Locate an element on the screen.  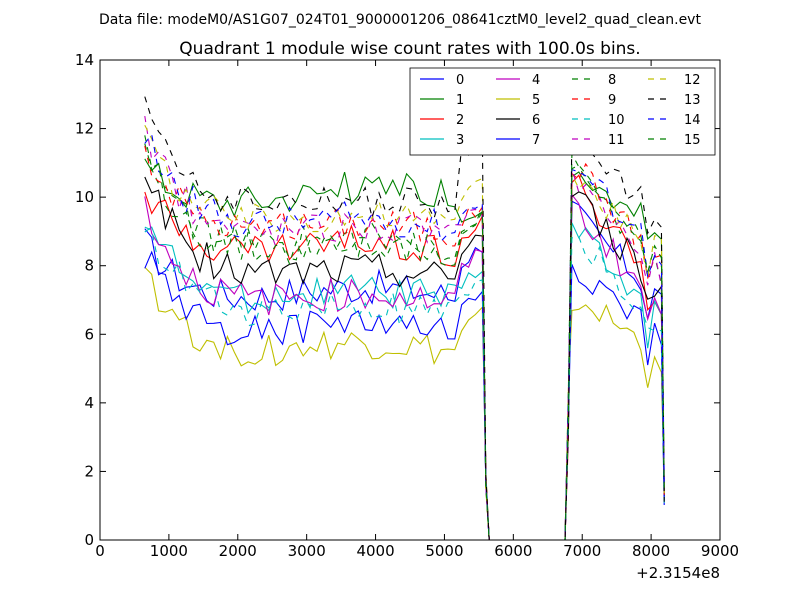
y-tick-label: 4 is located at coordinates (89, 403).